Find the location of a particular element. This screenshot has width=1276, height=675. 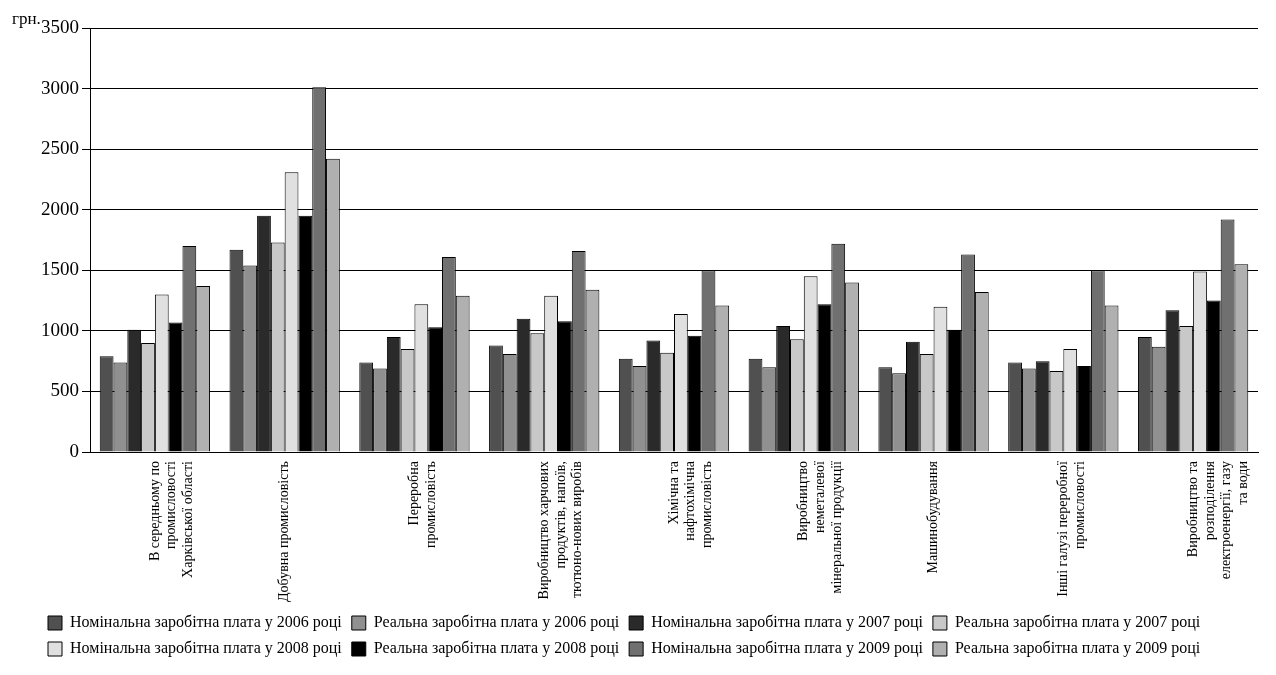

y-tick-label: 2500 is located at coordinates (60, 148).